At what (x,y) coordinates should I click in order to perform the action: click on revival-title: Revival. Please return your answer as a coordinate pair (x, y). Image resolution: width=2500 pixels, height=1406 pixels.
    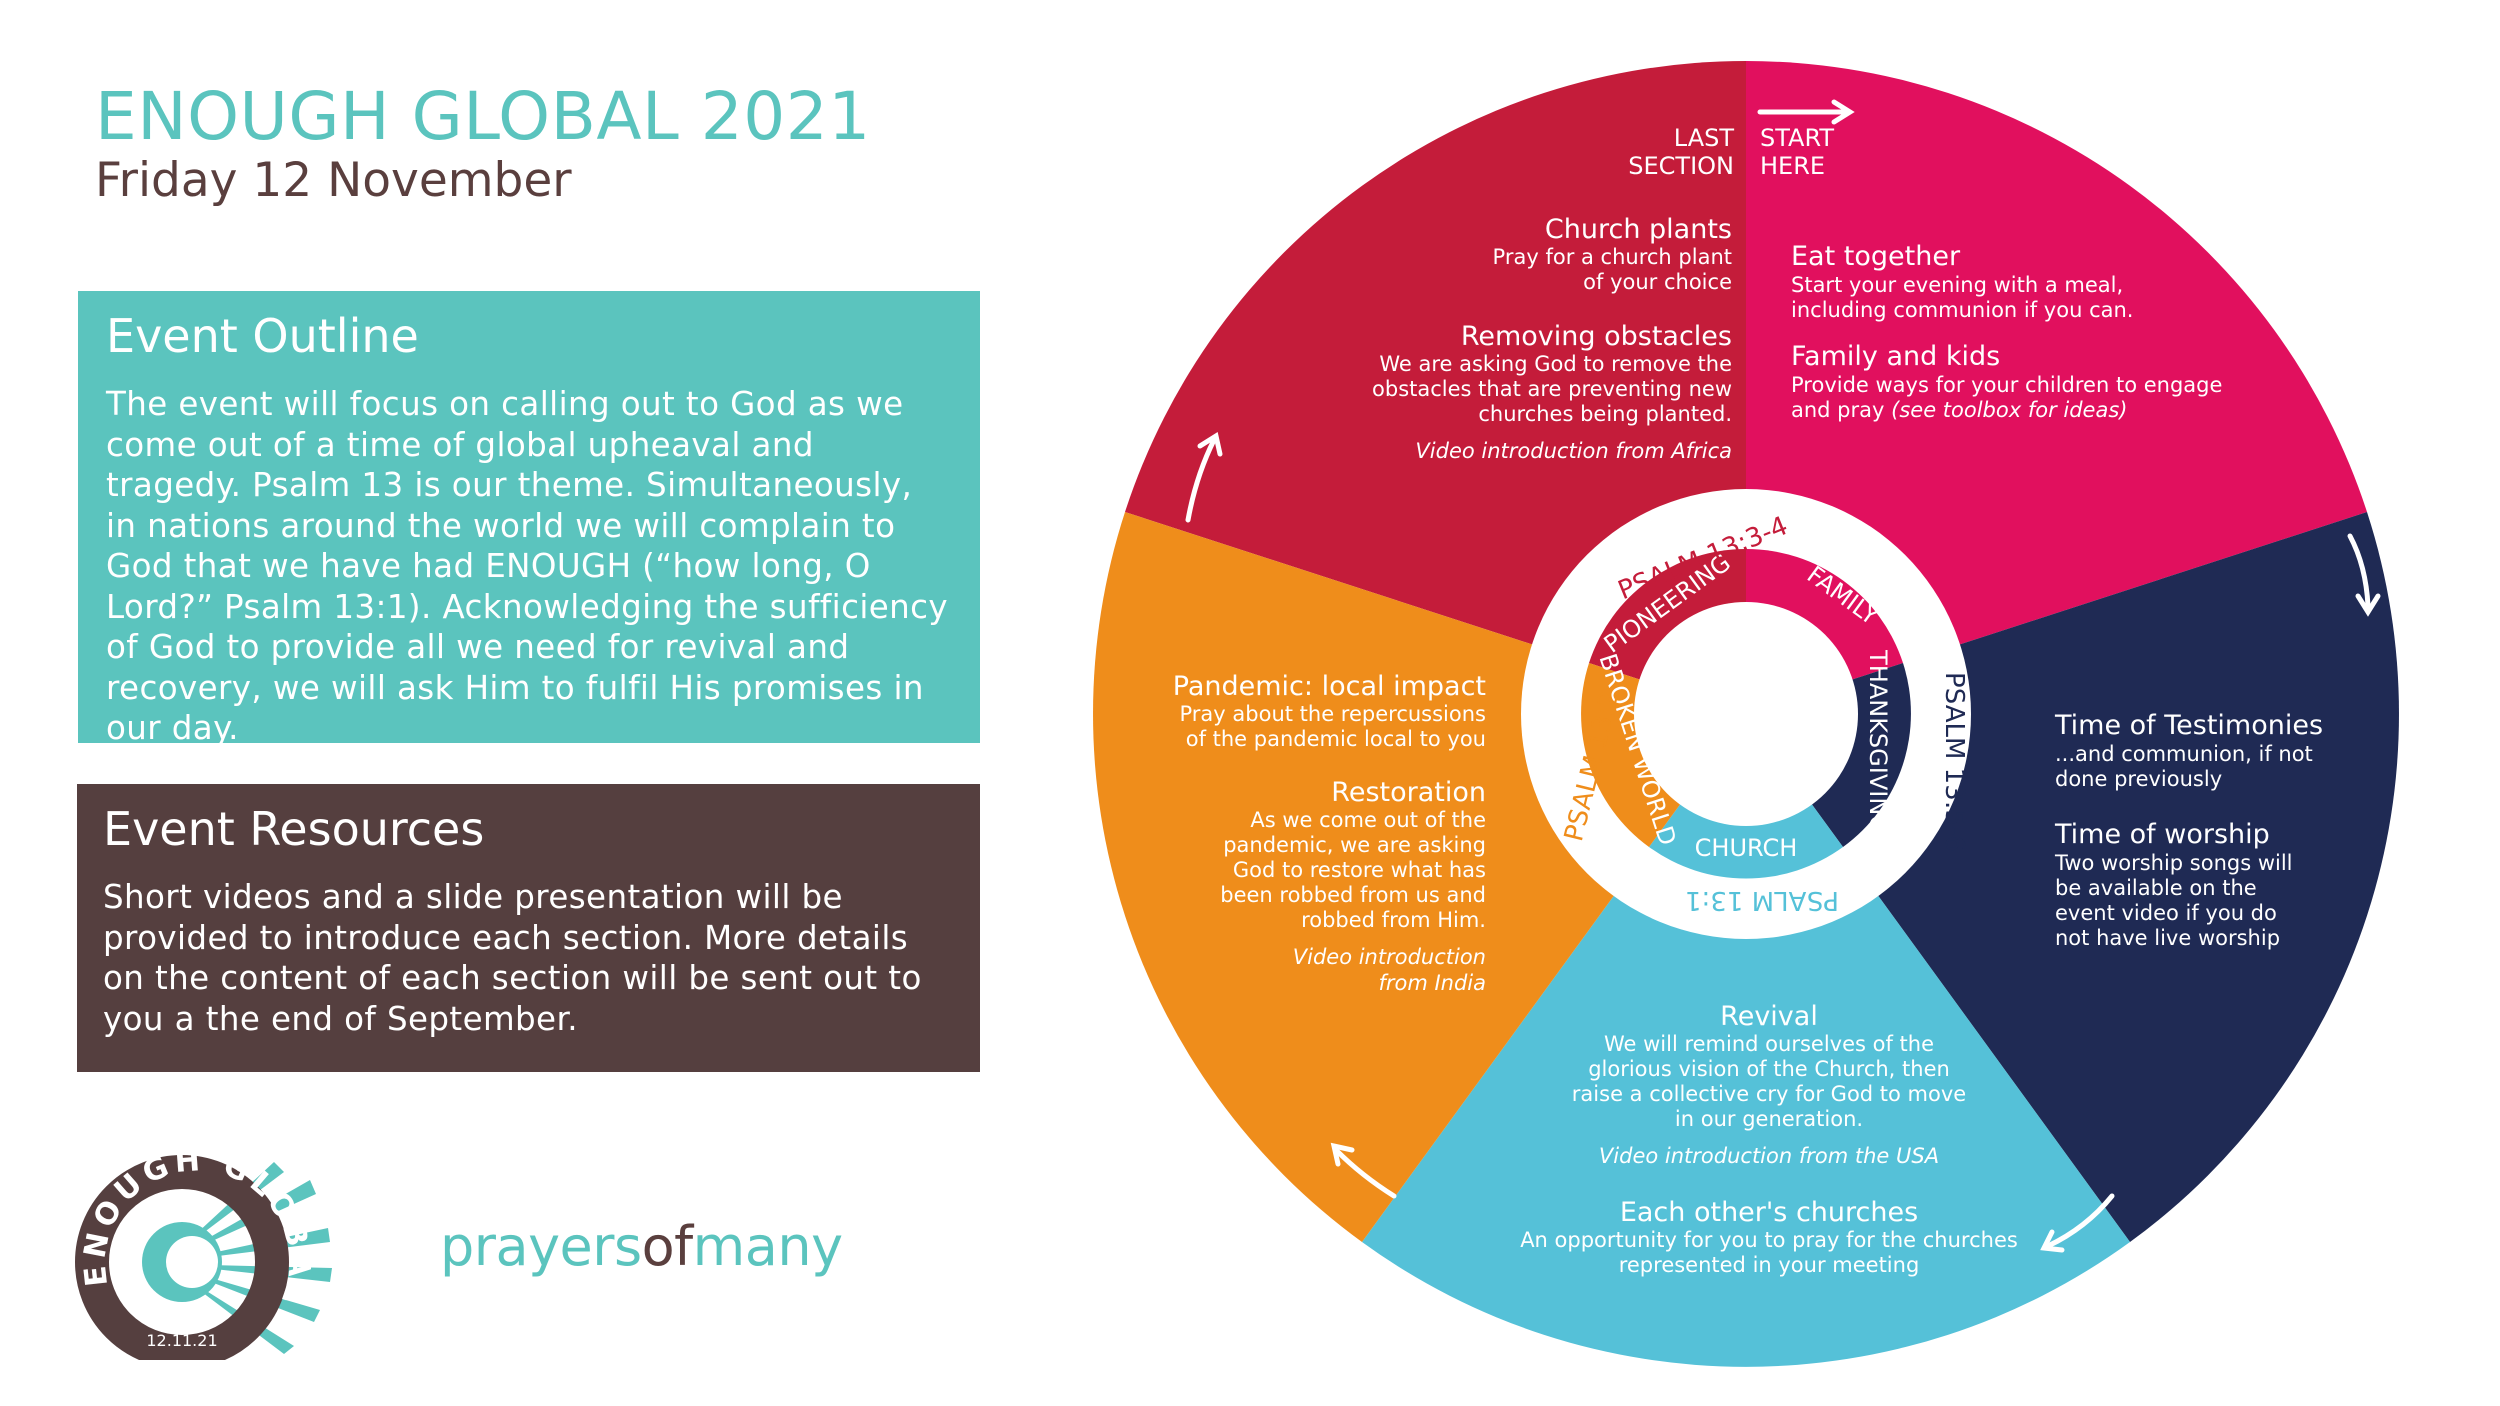
    Looking at the image, I should click on (1769, 1016).